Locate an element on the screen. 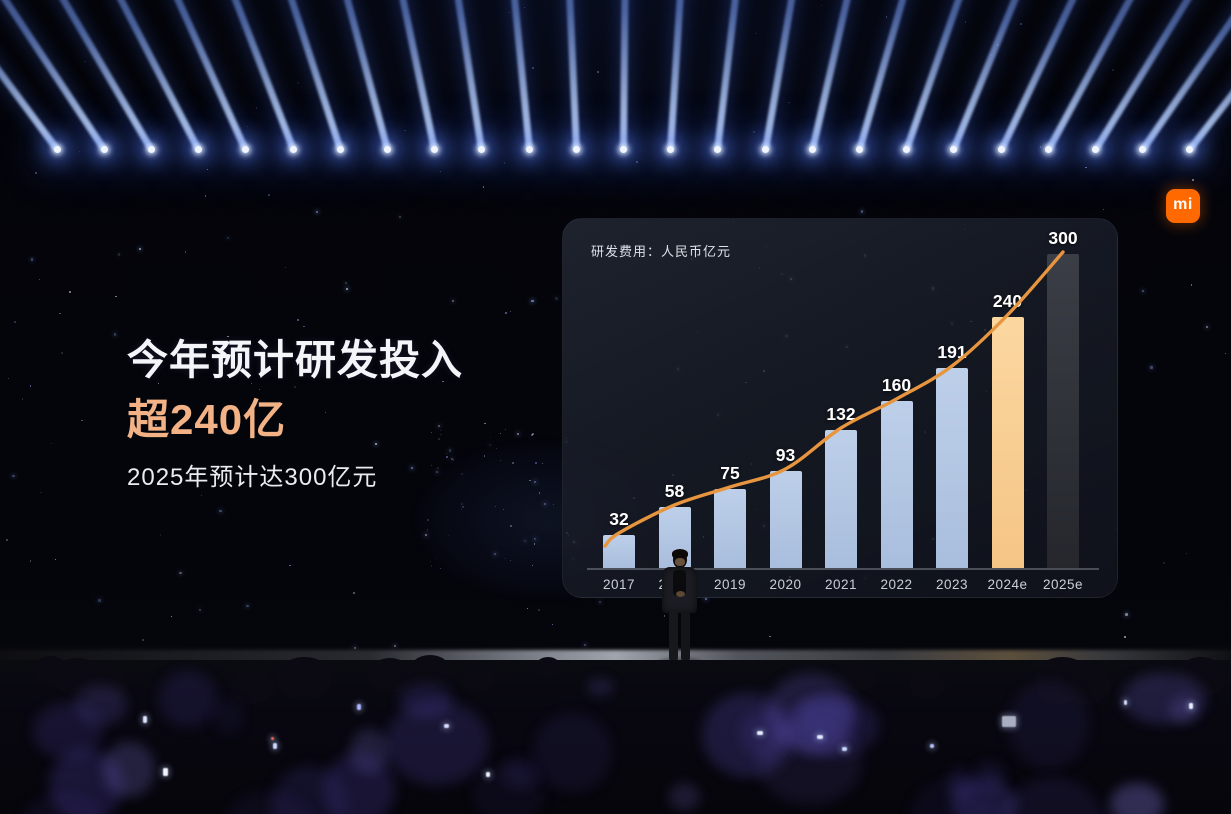  bar-value-label-2025e: 300 is located at coordinates (1063, 238).